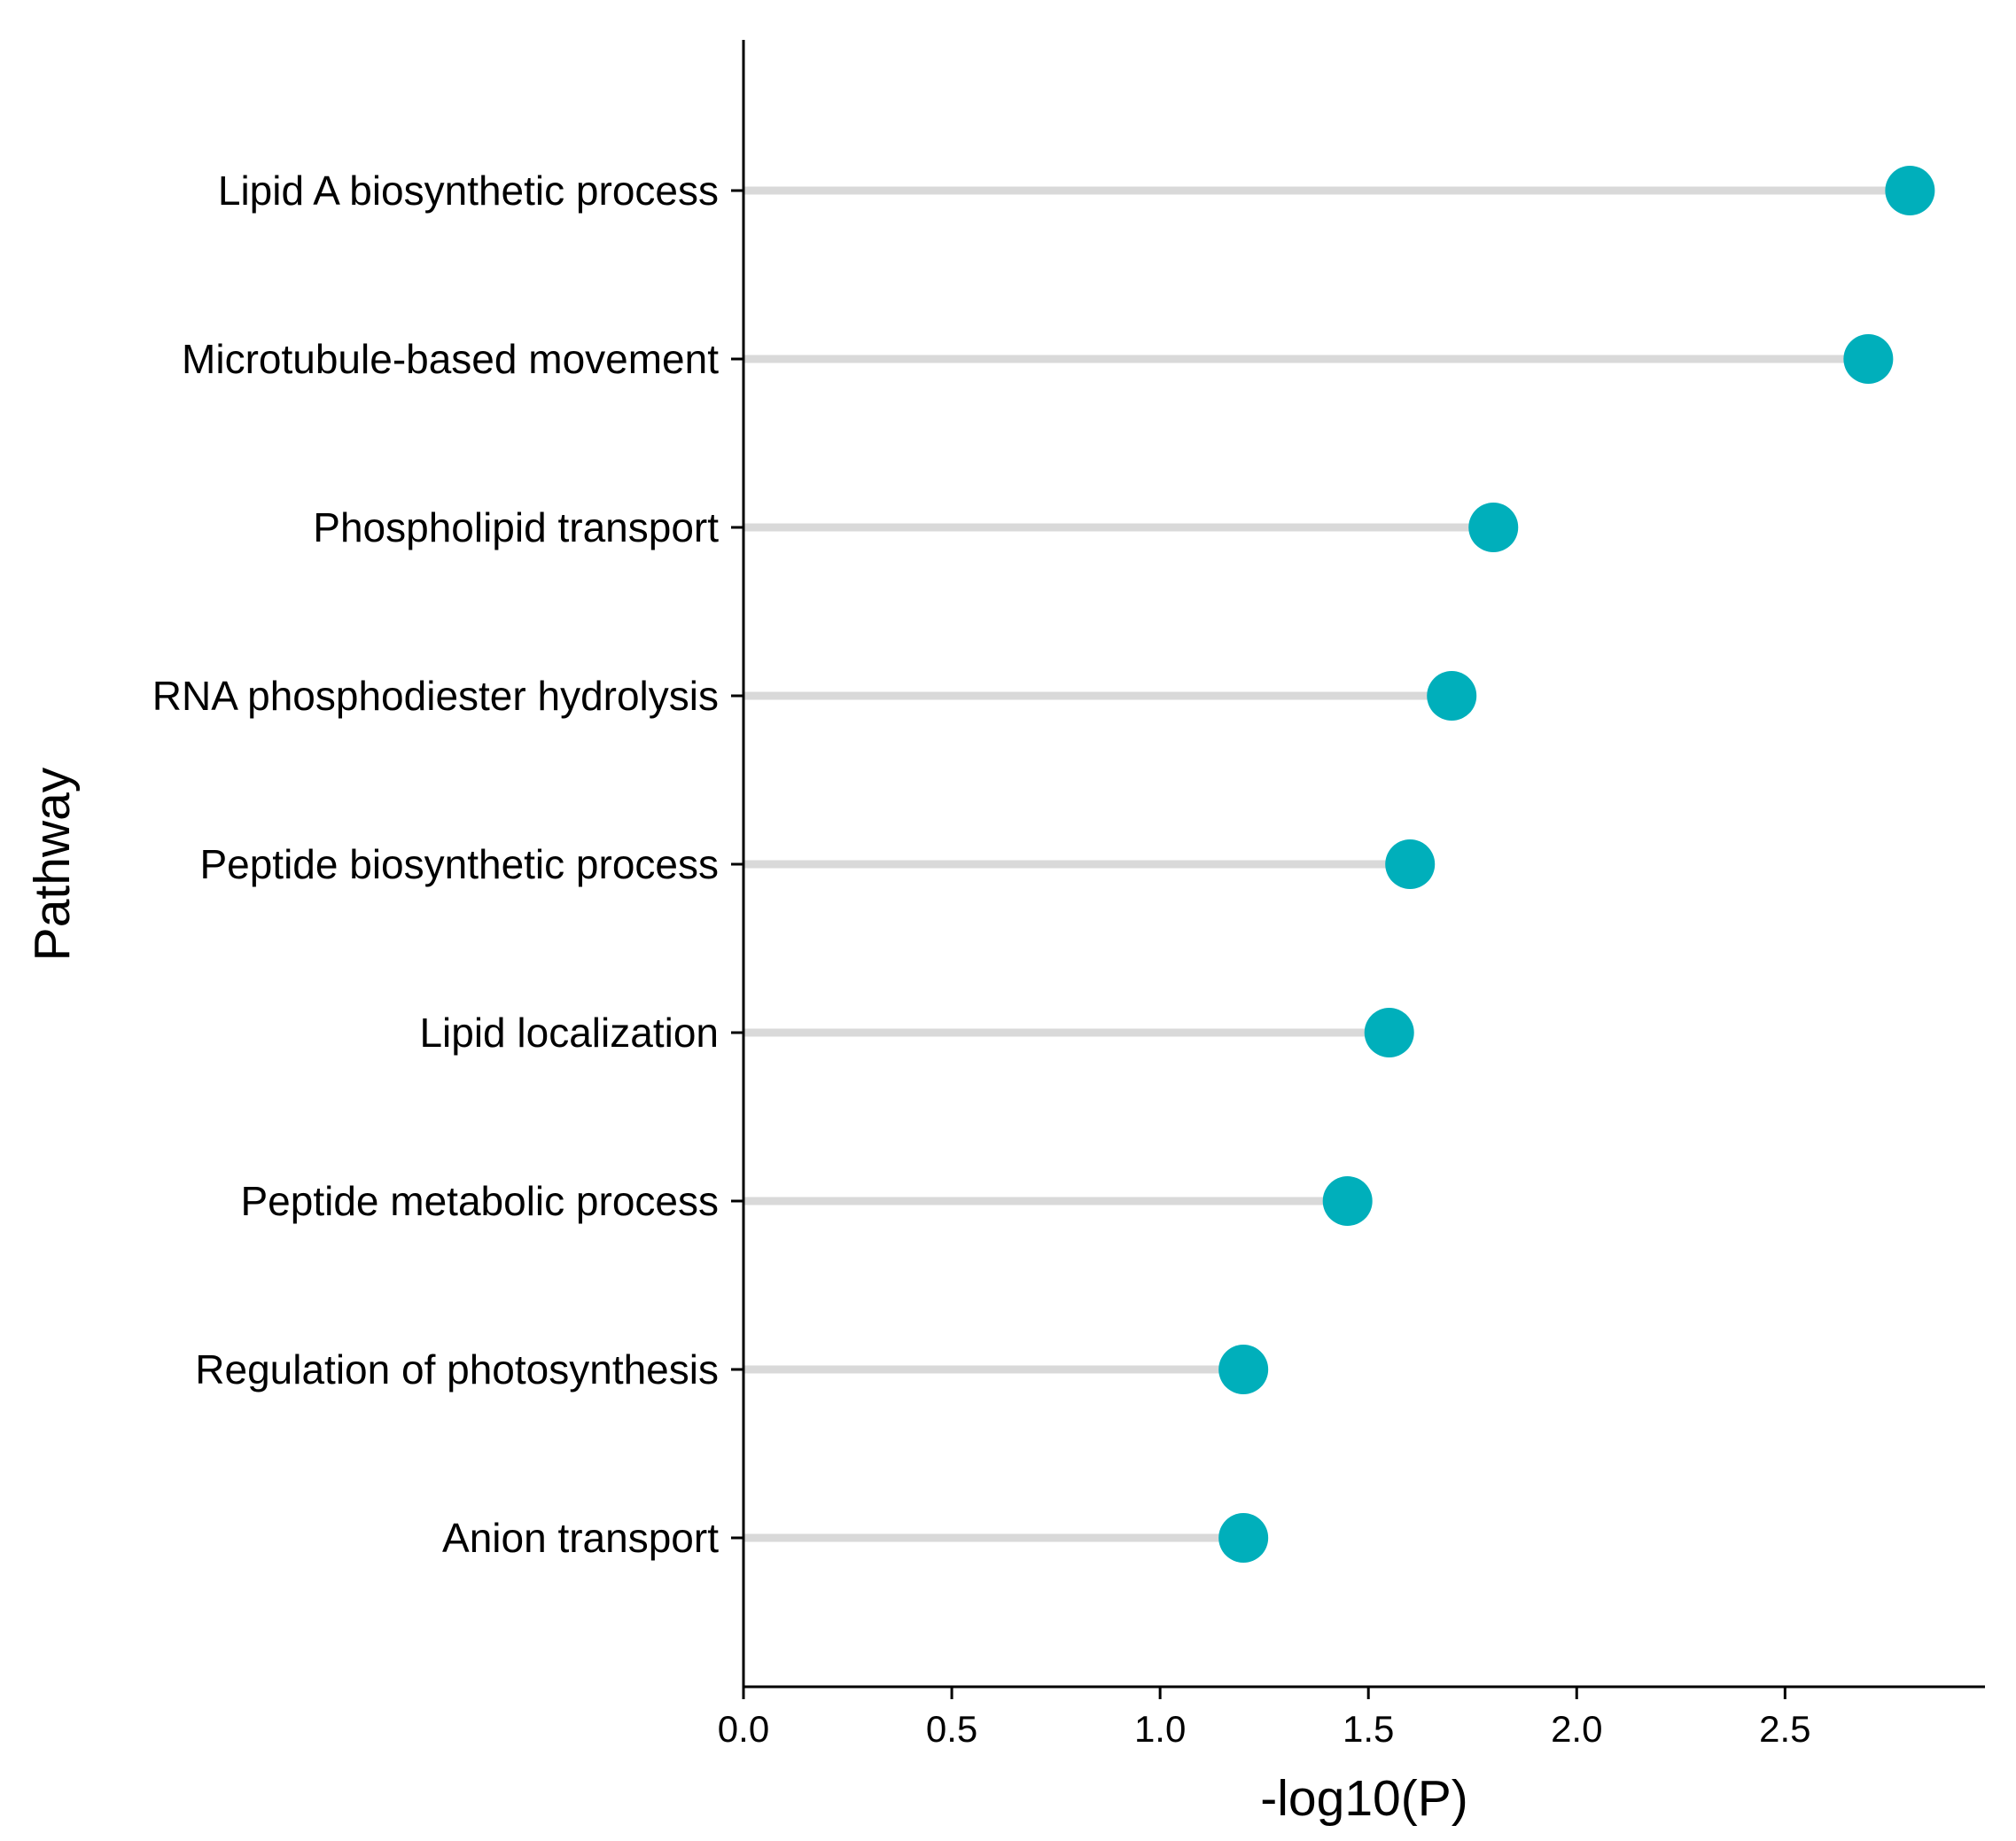 The image size is (2016, 1841). I want to click on x-tick-label-1-0: 1.0, so click(1160, 1729).